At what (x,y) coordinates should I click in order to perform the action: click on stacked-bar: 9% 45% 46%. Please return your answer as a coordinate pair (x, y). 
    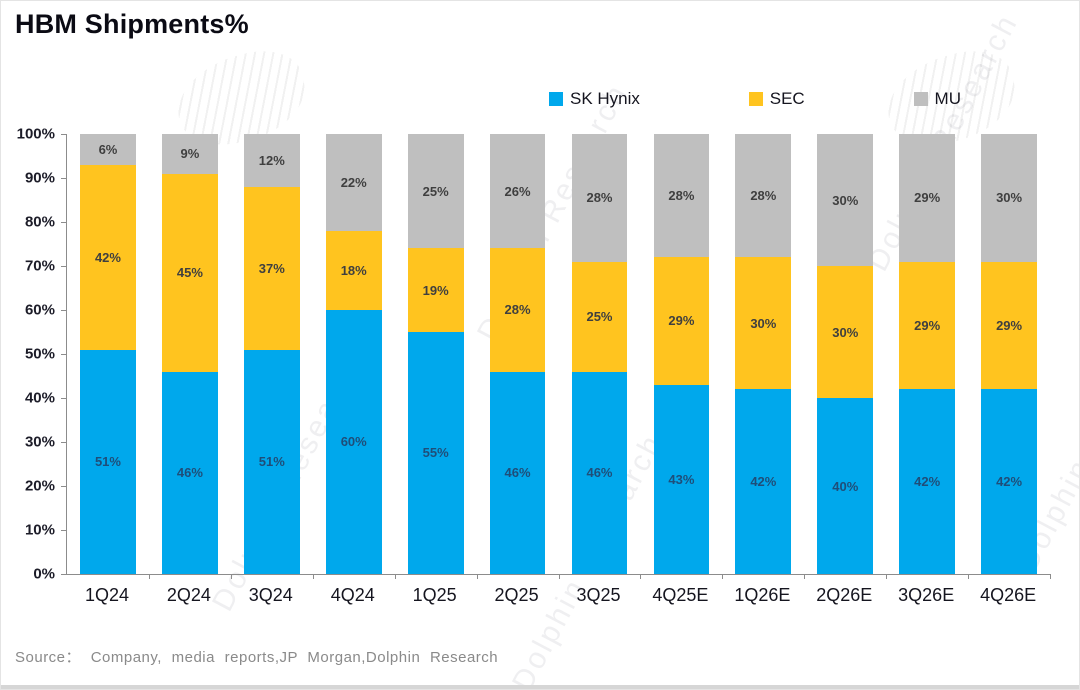
    Looking at the image, I should click on (190, 354).